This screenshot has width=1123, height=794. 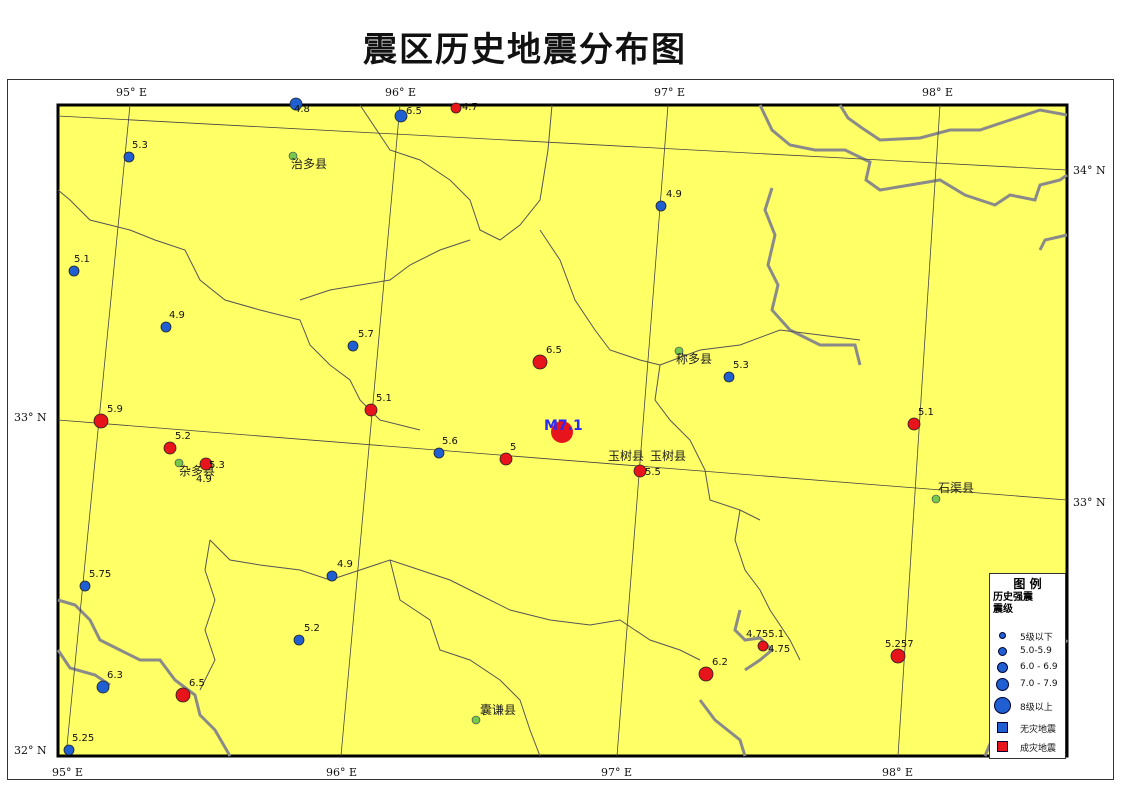 I want to click on quake-marker: 4.75, so click(x=779, y=649).